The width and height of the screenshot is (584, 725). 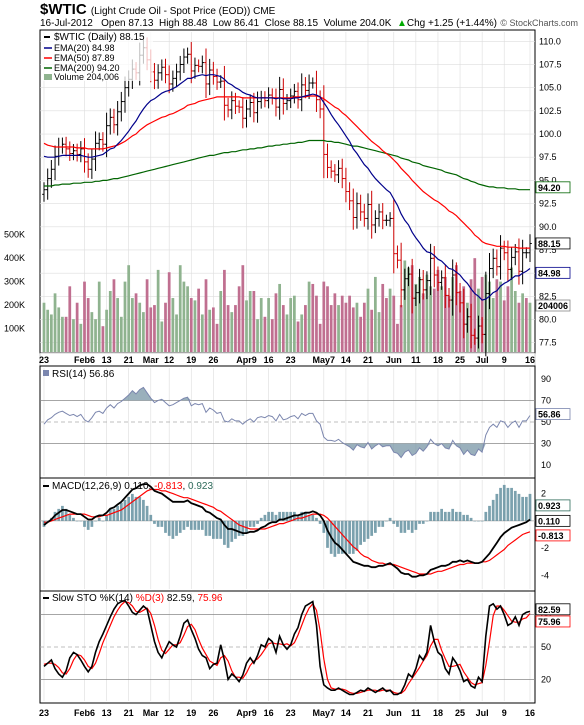 I want to click on x-axis-label: 12, so click(x=169, y=360).